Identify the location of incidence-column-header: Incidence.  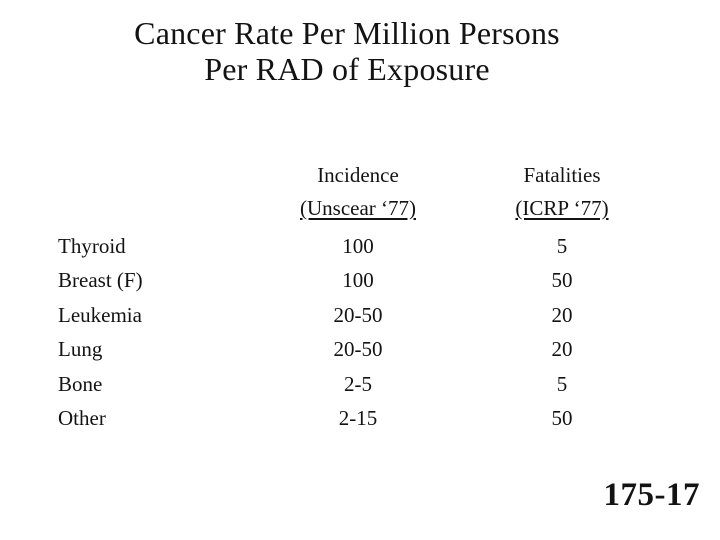
(358, 175).